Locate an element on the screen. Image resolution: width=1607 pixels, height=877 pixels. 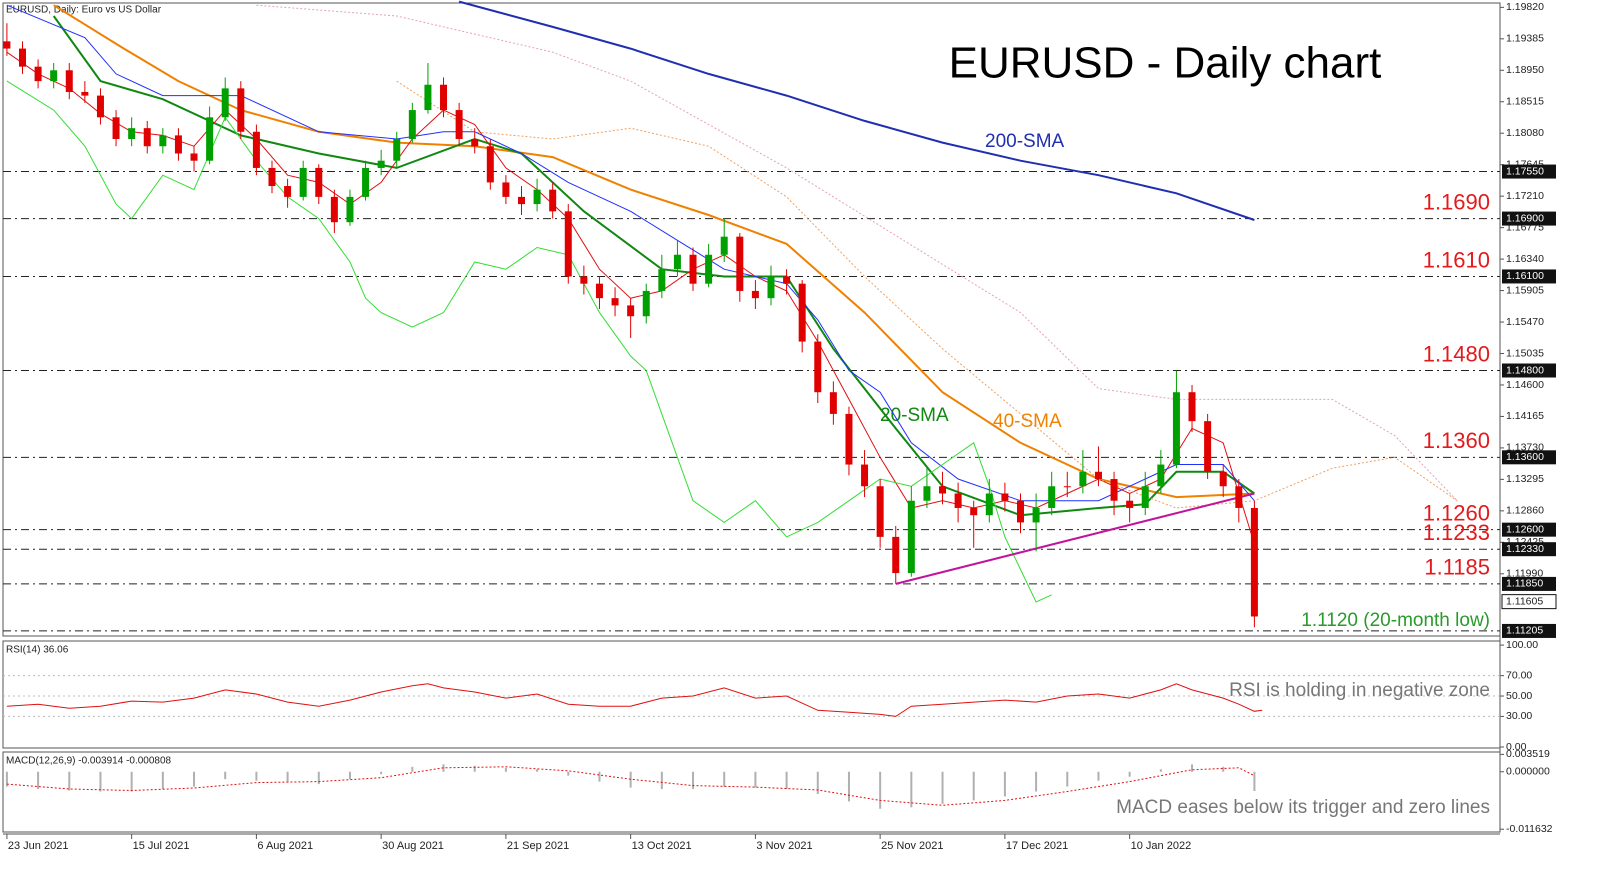
y-tick-label: 1.12860 is located at coordinates (1525, 511).